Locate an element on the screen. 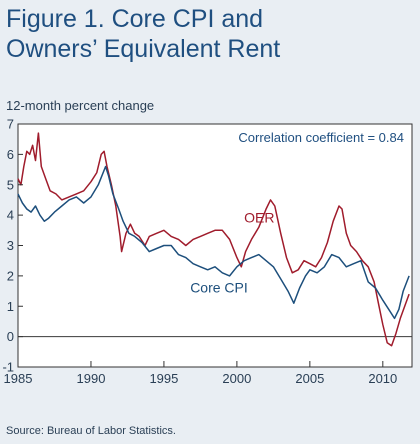 The height and width of the screenshot is (444, 420). y-tick-label: 3 is located at coordinates (10, 245).